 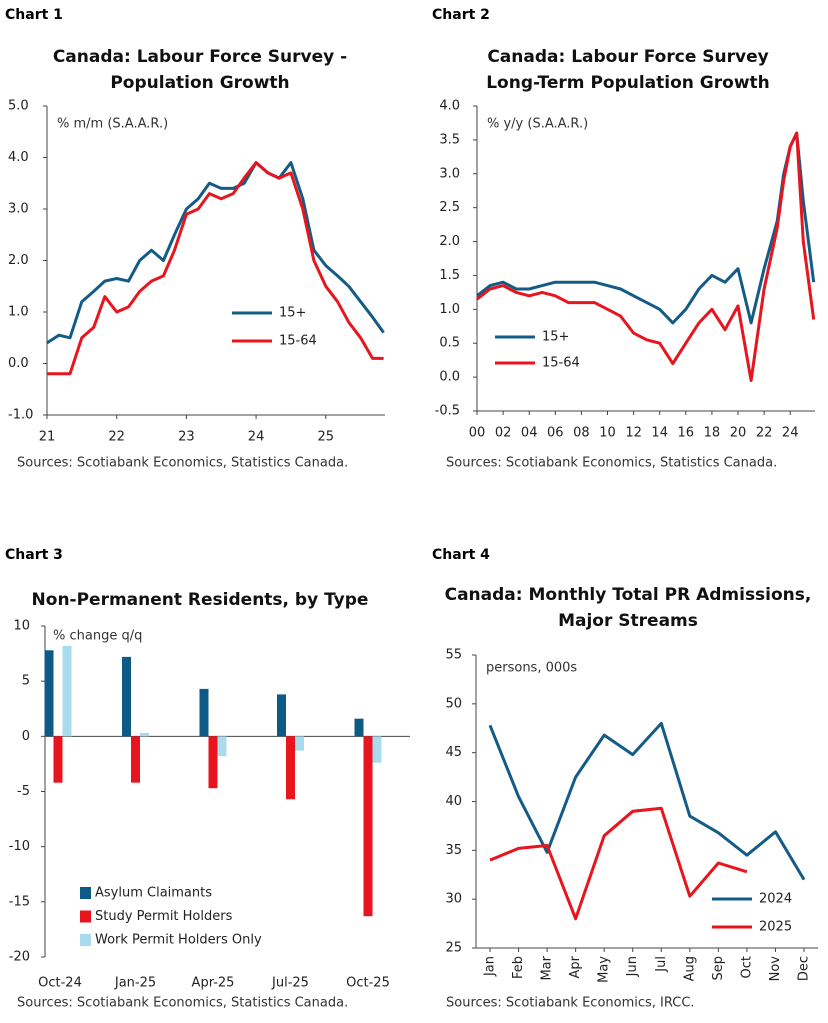 What do you see at coordinates (449, 207) in the screenshot?
I see `y-tick-label: 2.5` at bounding box center [449, 207].